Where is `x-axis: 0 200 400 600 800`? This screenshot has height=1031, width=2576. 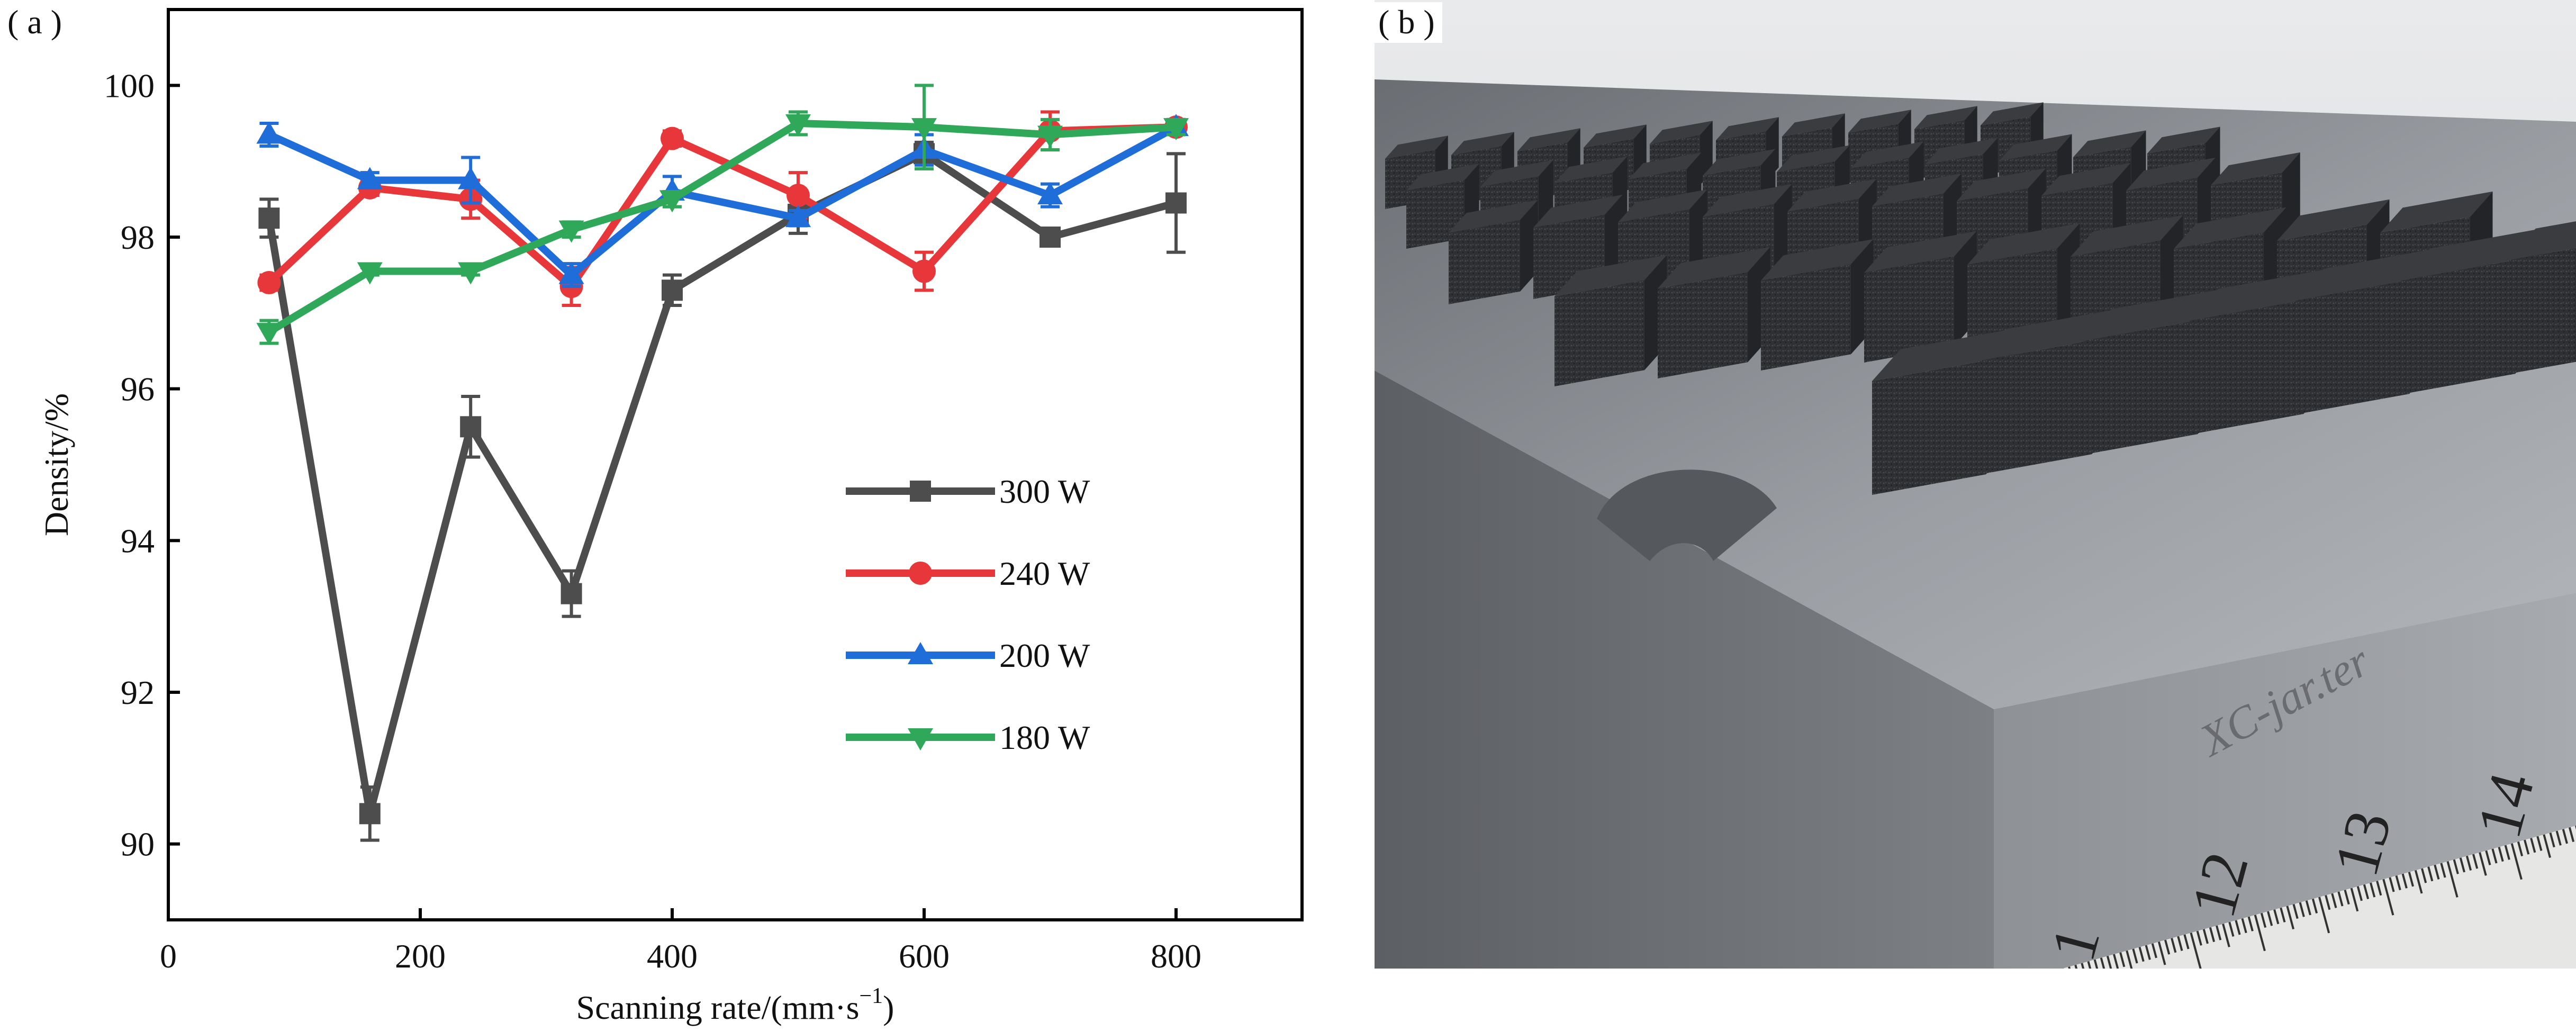
x-axis: 0 200 400 600 800 is located at coordinates (680, 942).